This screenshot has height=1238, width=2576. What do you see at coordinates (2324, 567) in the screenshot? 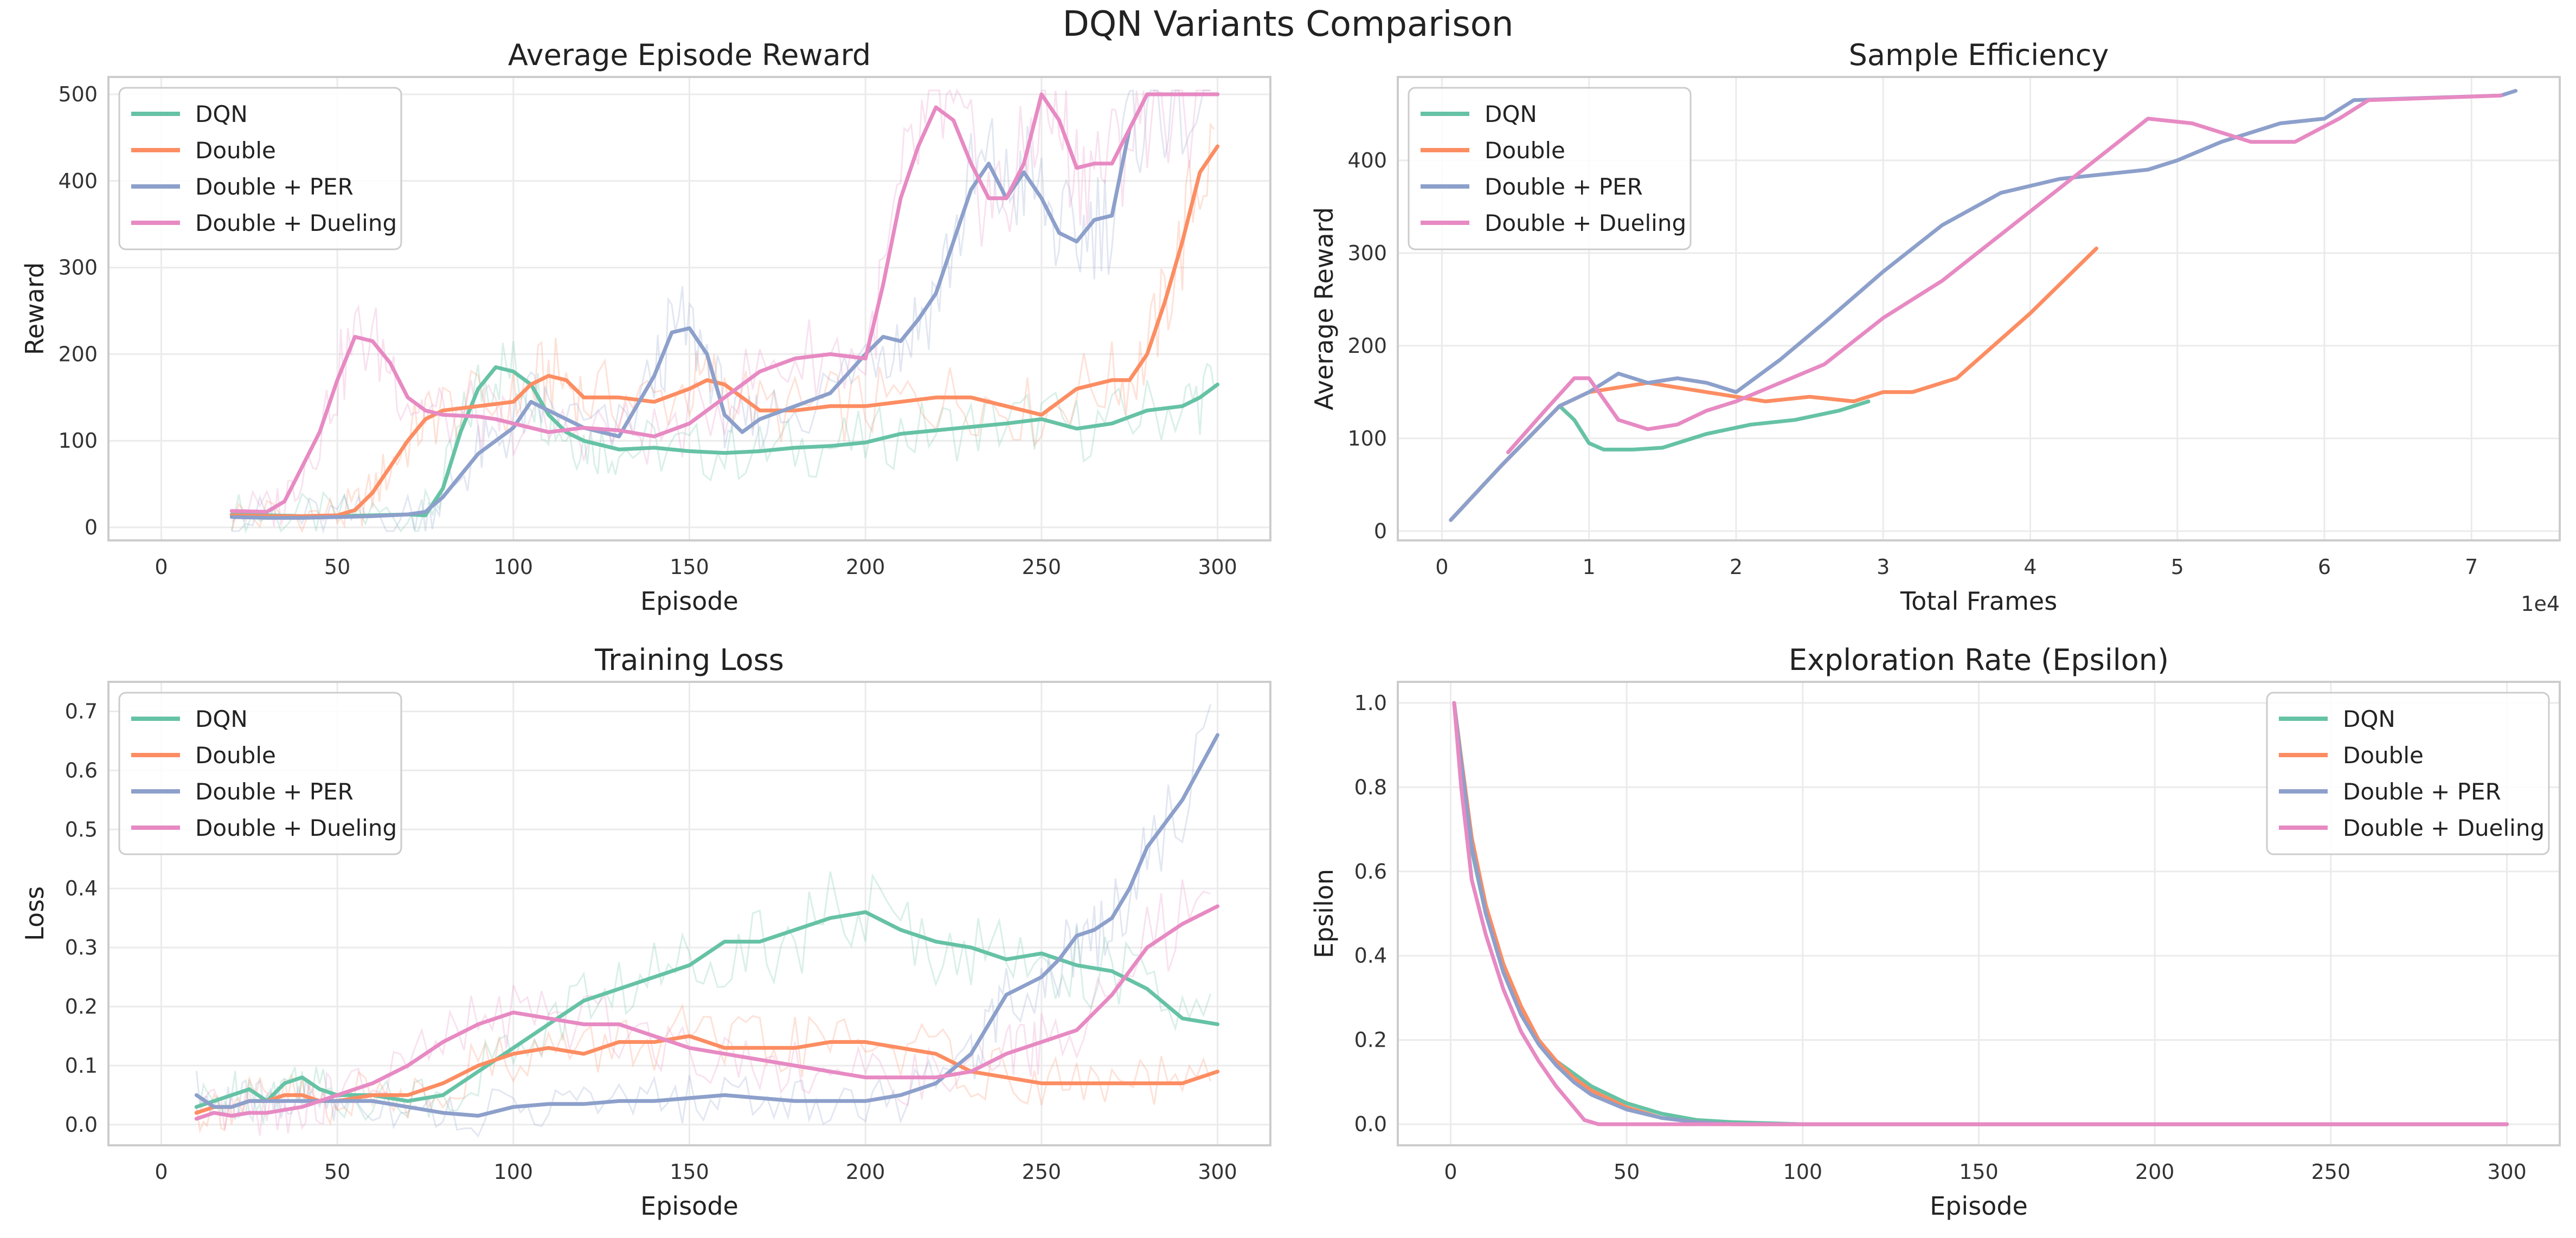
I see `x-tick-label: 6` at bounding box center [2324, 567].